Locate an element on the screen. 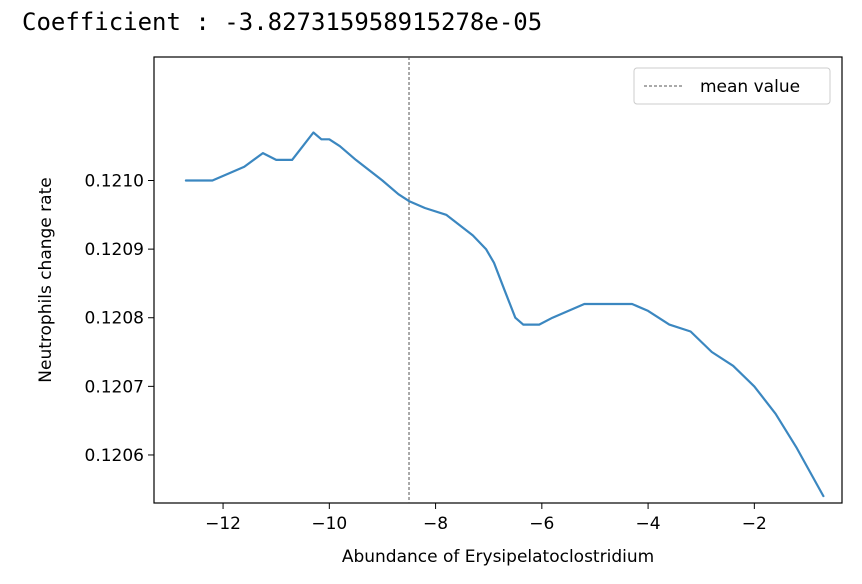  legend-box is located at coordinates (732, 86).